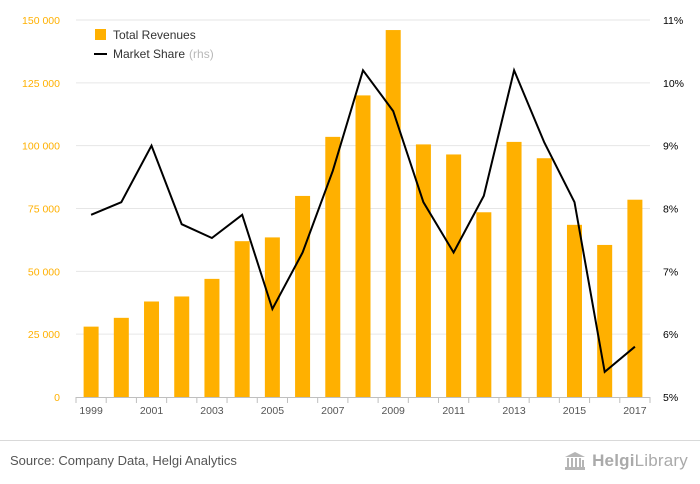 Image resolution: width=700 pixels, height=484 pixels. I want to click on x-axis: 1999 2001 2003 2005 2007 2009 2011 2013 2015 2017, so click(363, 407).